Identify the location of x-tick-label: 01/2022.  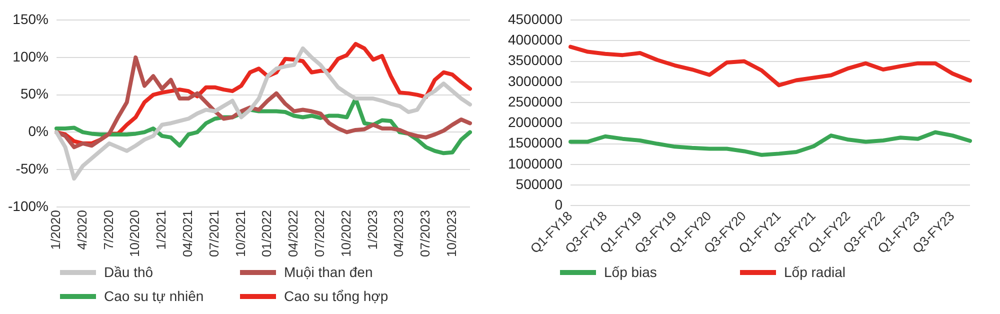
(266, 234).